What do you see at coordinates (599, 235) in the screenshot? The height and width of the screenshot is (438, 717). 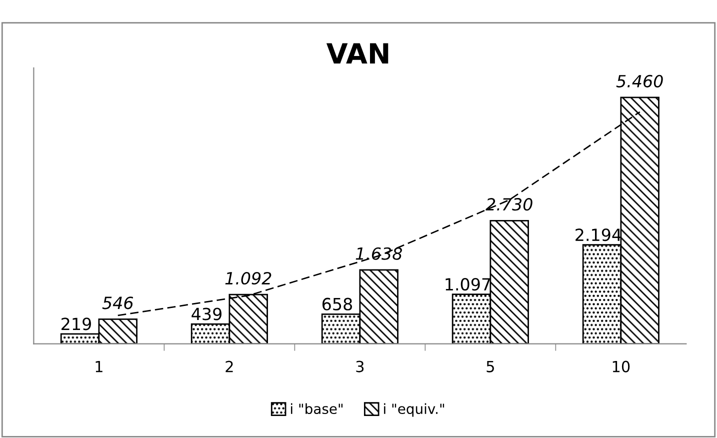 I see `data-label: 2.194` at bounding box center [599, 235].